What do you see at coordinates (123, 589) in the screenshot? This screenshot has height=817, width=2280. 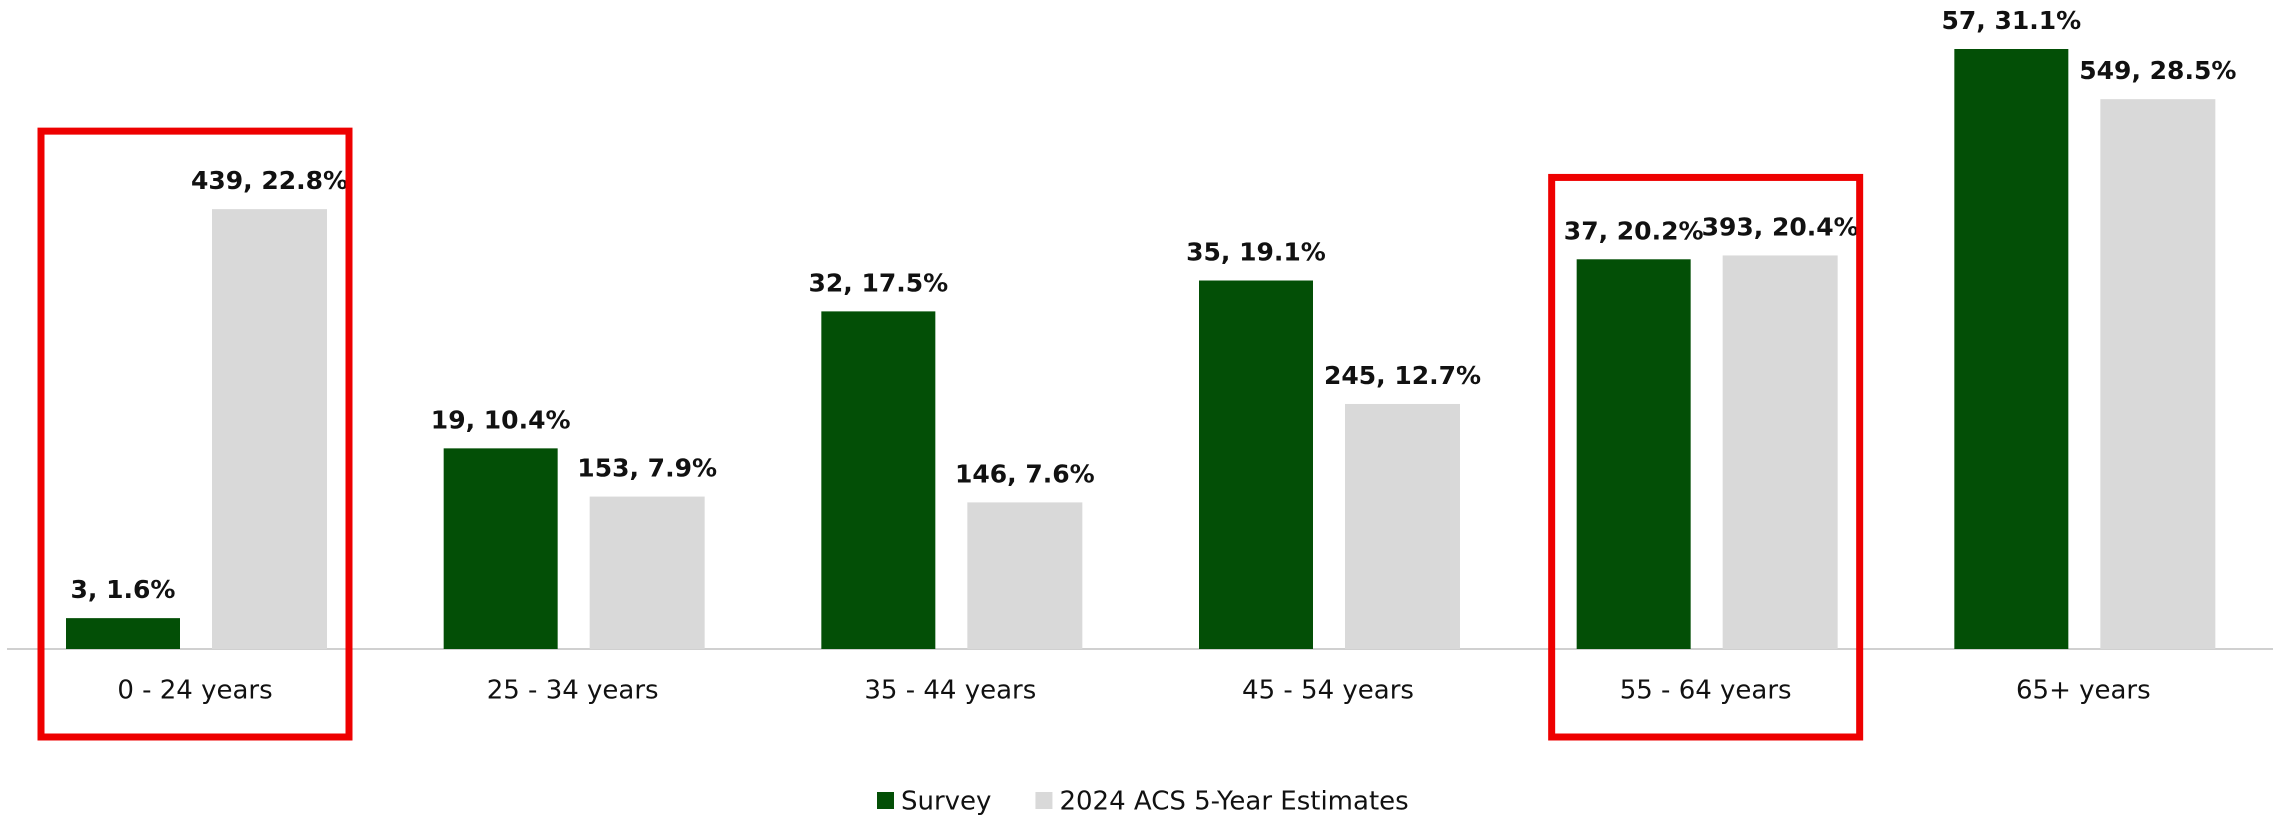 I see `value-label: 3, 1.6%` at bounding box center [123, 589].